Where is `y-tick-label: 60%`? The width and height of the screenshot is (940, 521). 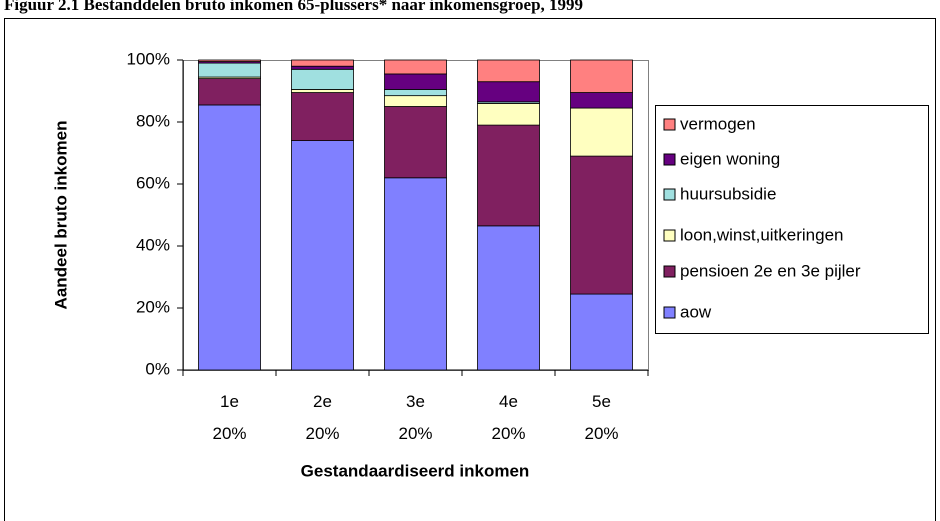 y-tick-label: 60% is located at coordinates (153, 182).